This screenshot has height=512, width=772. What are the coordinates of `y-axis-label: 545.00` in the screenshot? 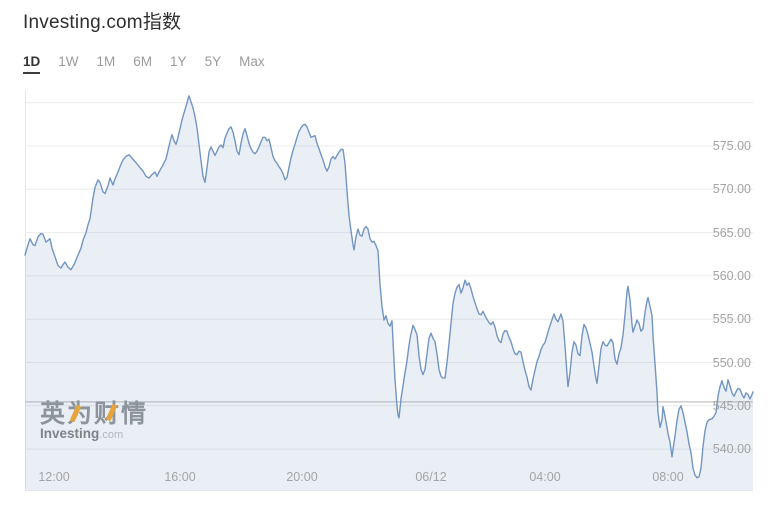 It's located at (731, 405).